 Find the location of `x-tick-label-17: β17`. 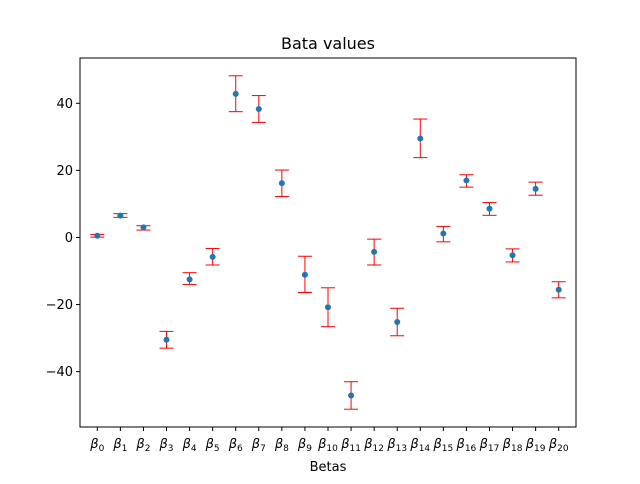

x-tick-label-17: β17 is located at coordinates (489, 445).